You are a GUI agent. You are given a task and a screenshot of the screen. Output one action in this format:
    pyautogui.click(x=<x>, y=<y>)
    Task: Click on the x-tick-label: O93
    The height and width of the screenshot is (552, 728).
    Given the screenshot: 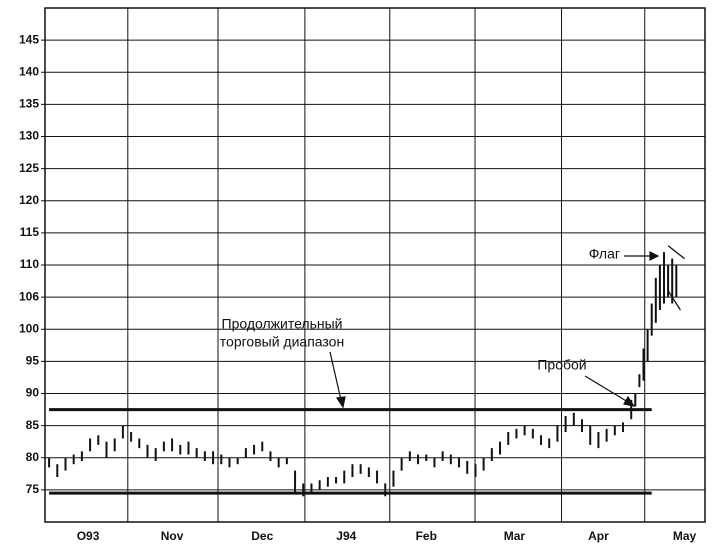 What is the action you would take?
    pyautogui.click(x=88, y=536)
    